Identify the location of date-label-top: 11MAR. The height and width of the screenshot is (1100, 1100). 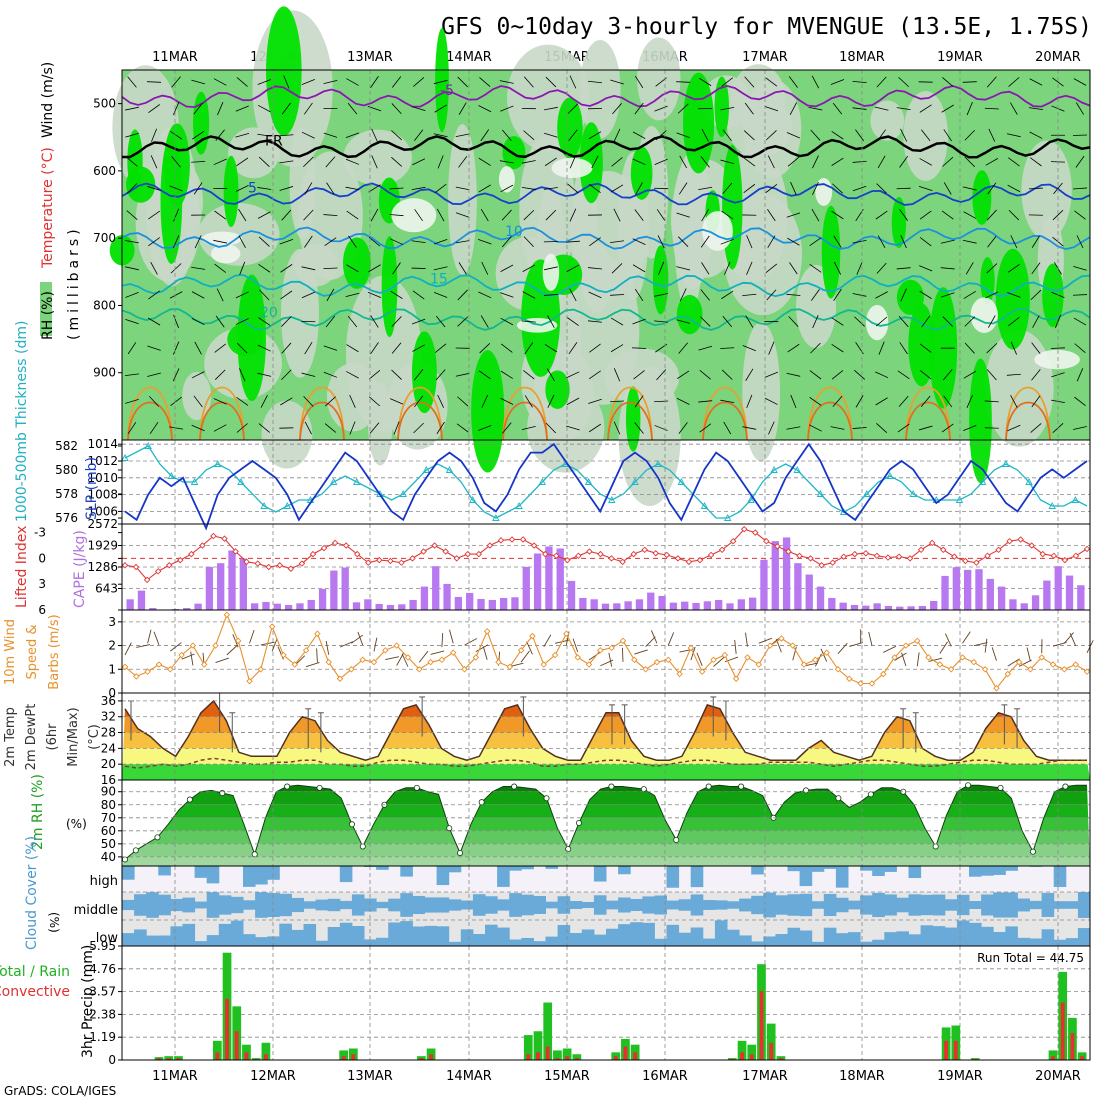
(175, 57).